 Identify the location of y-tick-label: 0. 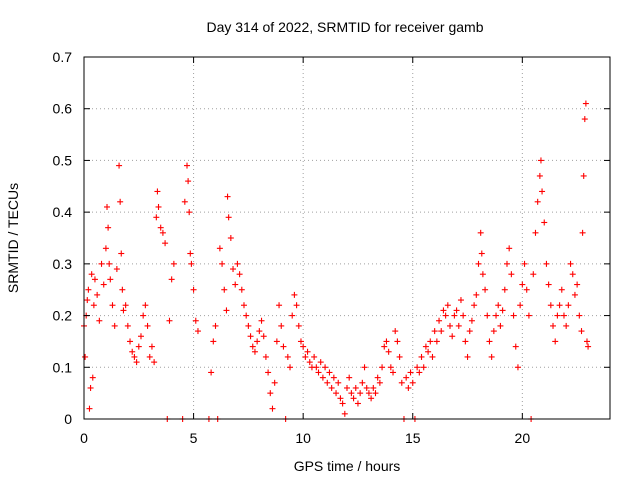
(68, 419).